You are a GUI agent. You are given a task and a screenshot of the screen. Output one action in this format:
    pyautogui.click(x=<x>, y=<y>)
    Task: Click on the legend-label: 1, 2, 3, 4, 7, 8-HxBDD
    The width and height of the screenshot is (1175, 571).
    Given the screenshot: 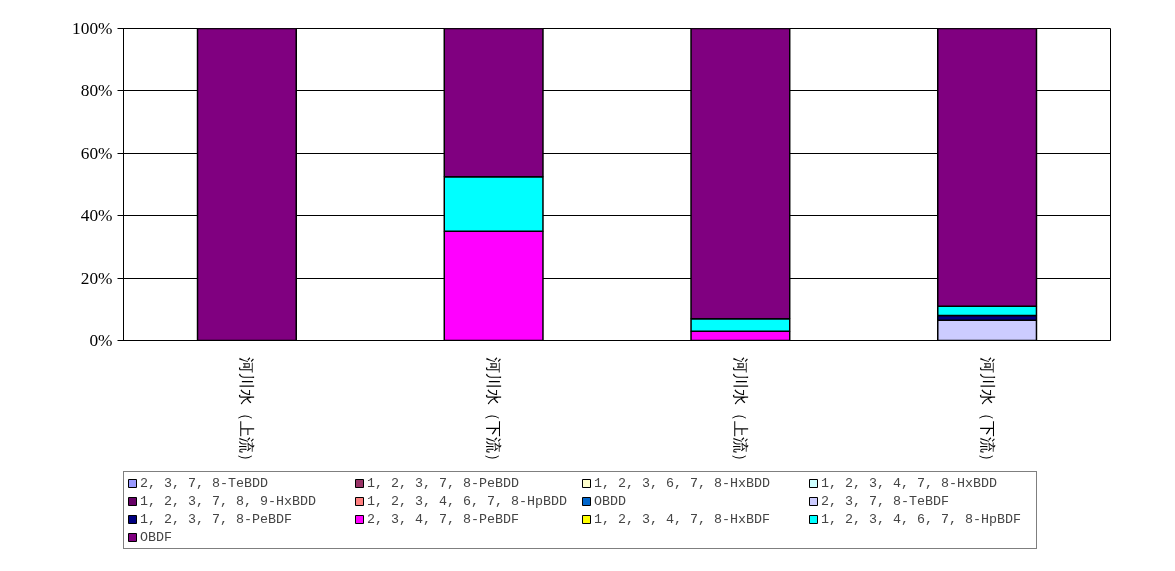 What is the action you would take?
    pyautogui.click(x=909, y=483)
    